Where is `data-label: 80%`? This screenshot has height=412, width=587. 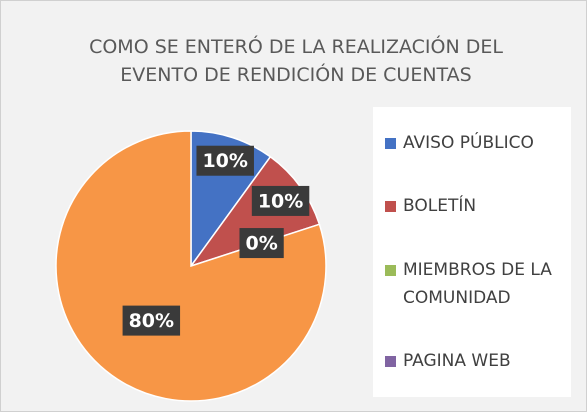
data-label: 80% is located at coordinates (151, 320).